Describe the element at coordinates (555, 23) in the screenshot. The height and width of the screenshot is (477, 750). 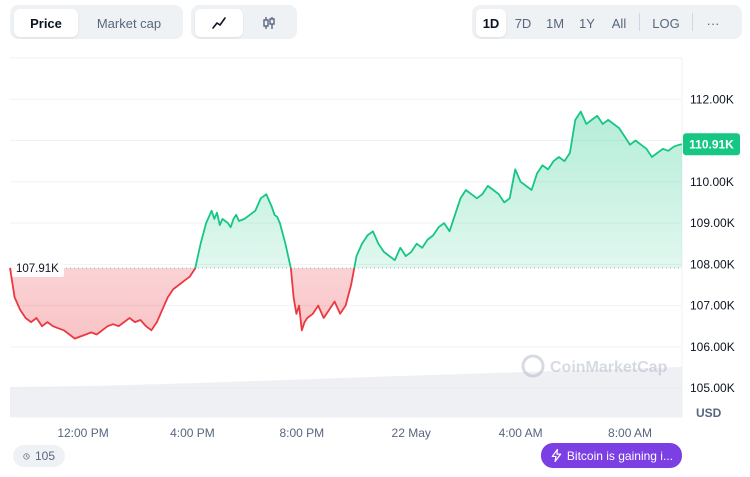
I see `range-1m: 1M` at that location.